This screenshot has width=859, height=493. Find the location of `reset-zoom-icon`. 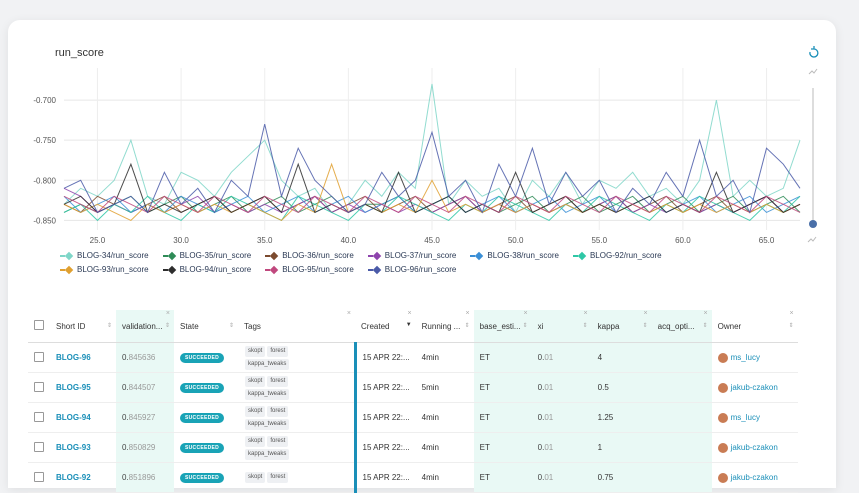

reset-zoom-icon is located at coordinates (814, 52).